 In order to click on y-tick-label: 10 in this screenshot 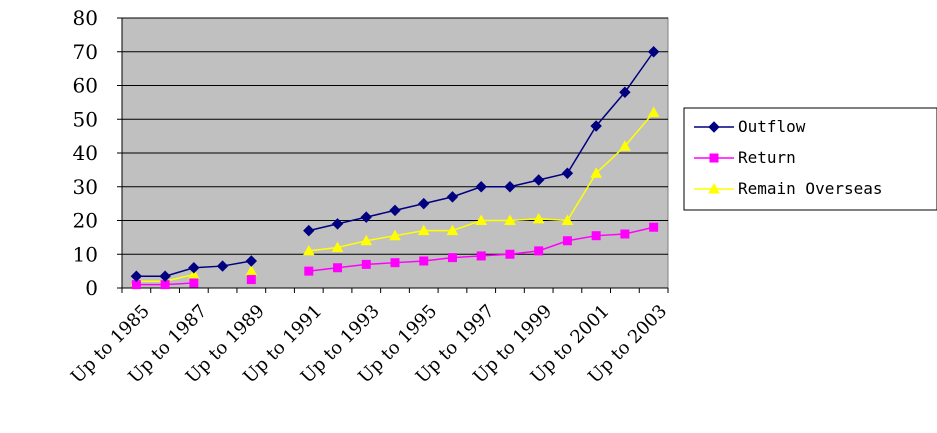, I will do `click(85, 254)`.